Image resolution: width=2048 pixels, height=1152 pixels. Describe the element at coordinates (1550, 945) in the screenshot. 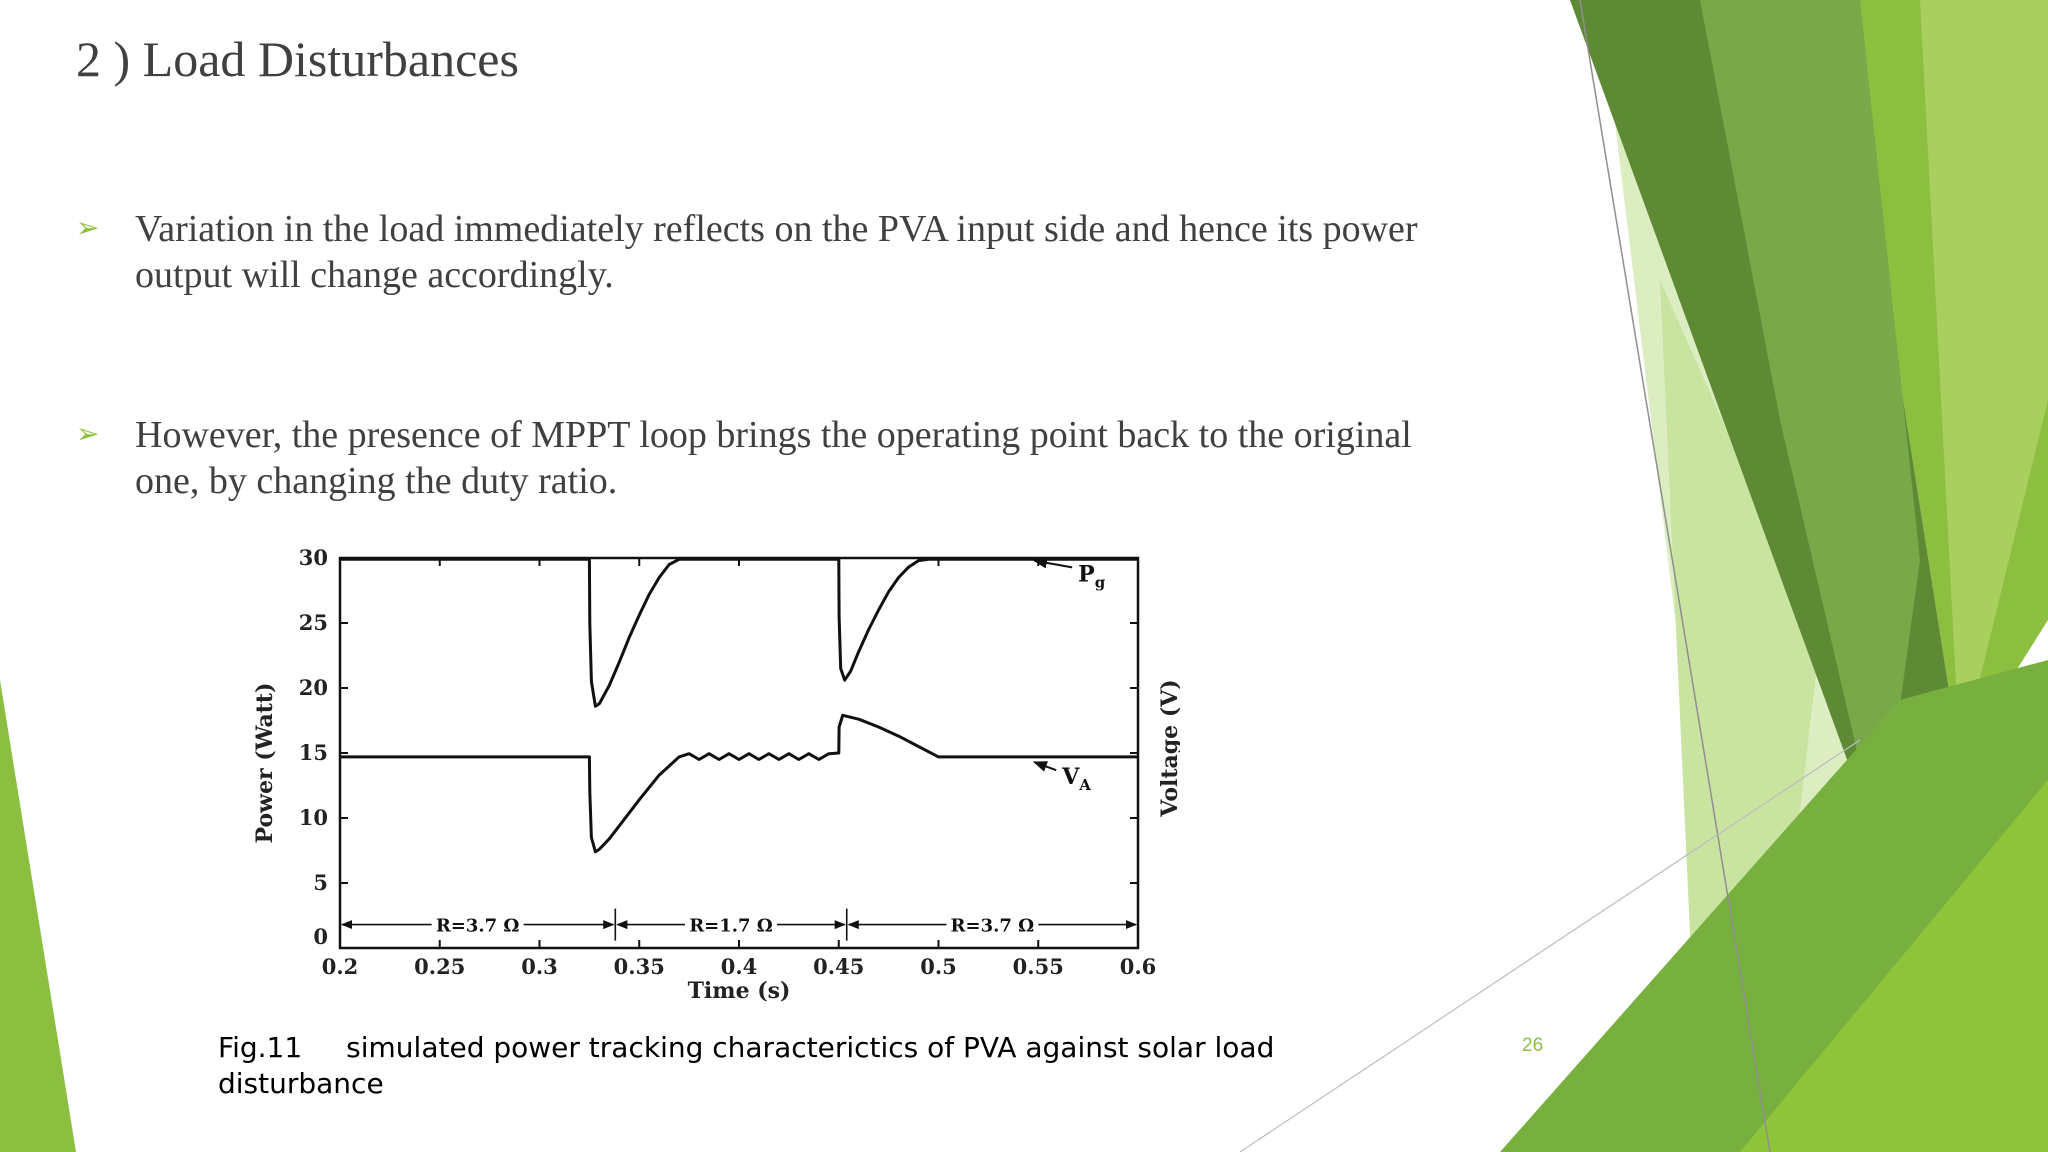

I see `thin-diagonal-line` at that location.